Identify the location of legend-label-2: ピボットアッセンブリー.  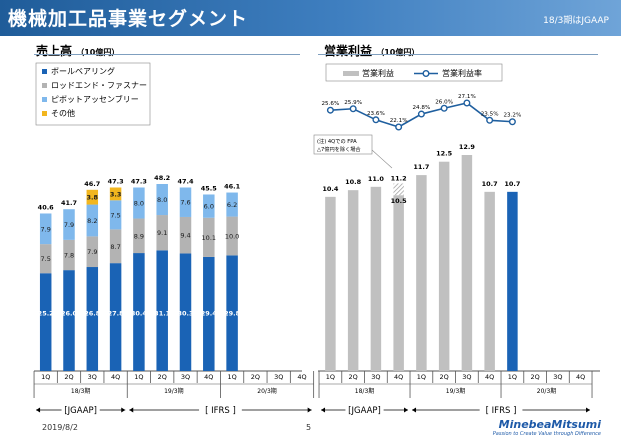
(95, 99).